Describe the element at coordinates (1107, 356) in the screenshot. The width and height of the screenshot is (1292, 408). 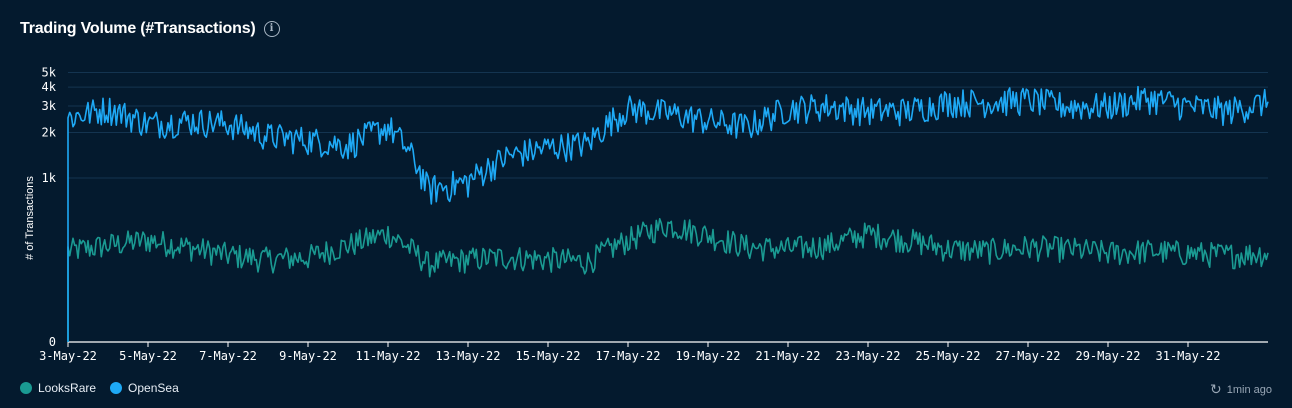
I see `x-tick-label: 29-May-22` at that location.